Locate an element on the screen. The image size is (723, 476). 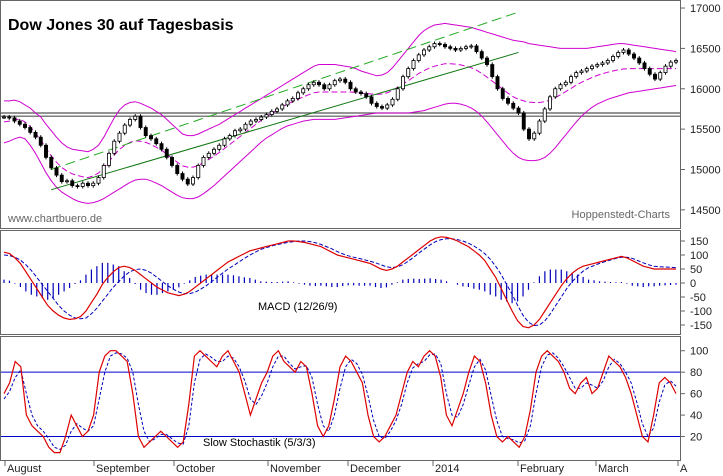
macd-y-tick-label: -150 is located at coordinates (701, 326).